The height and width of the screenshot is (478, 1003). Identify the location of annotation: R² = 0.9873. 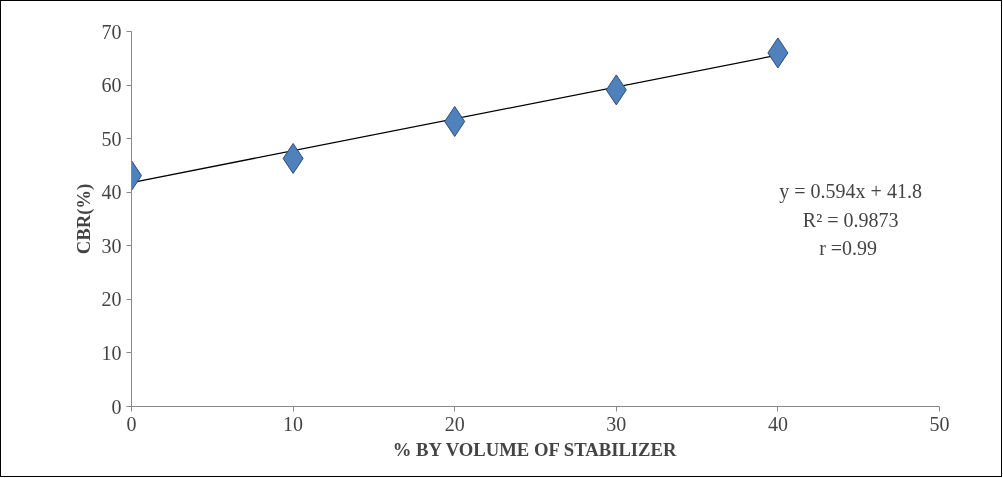
(850, 219).